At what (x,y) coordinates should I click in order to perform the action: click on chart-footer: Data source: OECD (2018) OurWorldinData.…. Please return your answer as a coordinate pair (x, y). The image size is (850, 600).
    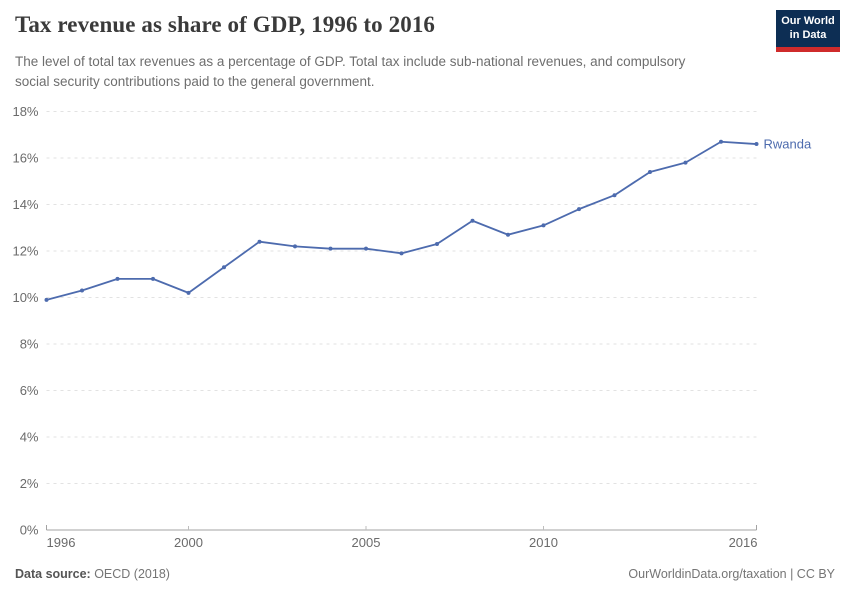
    Looking at the image, I should click on (425, 574).